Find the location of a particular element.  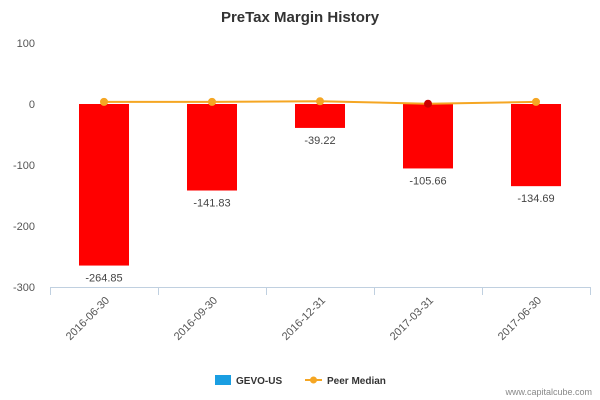

bar-data-label: -105.66 is located at coordinates (427, 181).